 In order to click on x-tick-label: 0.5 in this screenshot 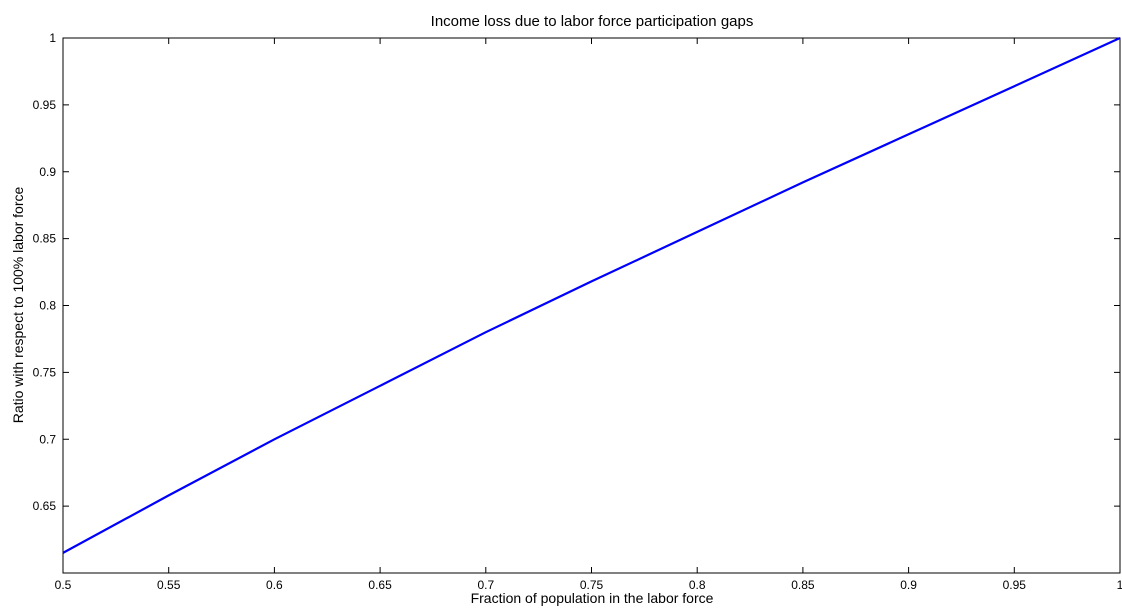, I will do `click(63, 585)`.